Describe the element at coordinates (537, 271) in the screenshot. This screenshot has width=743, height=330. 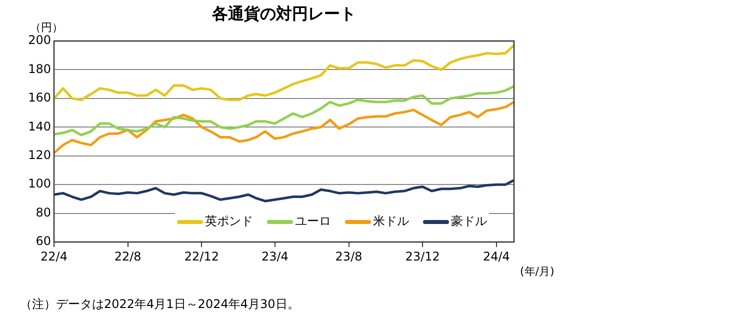
I see `x-axis-title: (年/月)` at that location.